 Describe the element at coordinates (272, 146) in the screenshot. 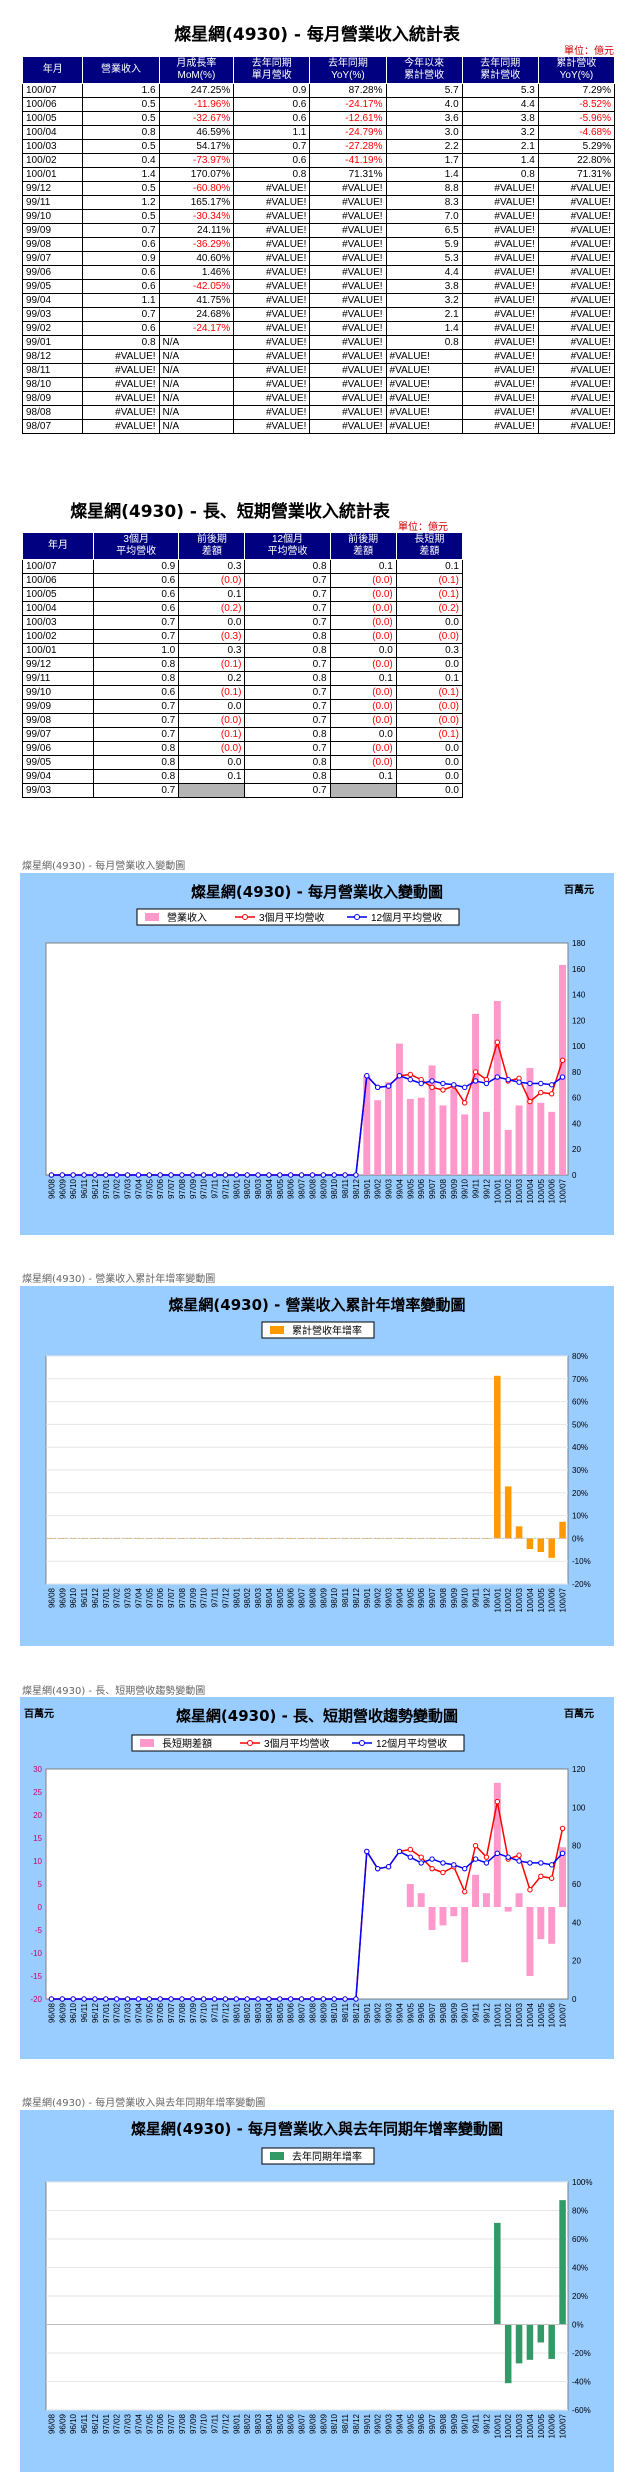

I see `table-cell: 0.7` at that location.